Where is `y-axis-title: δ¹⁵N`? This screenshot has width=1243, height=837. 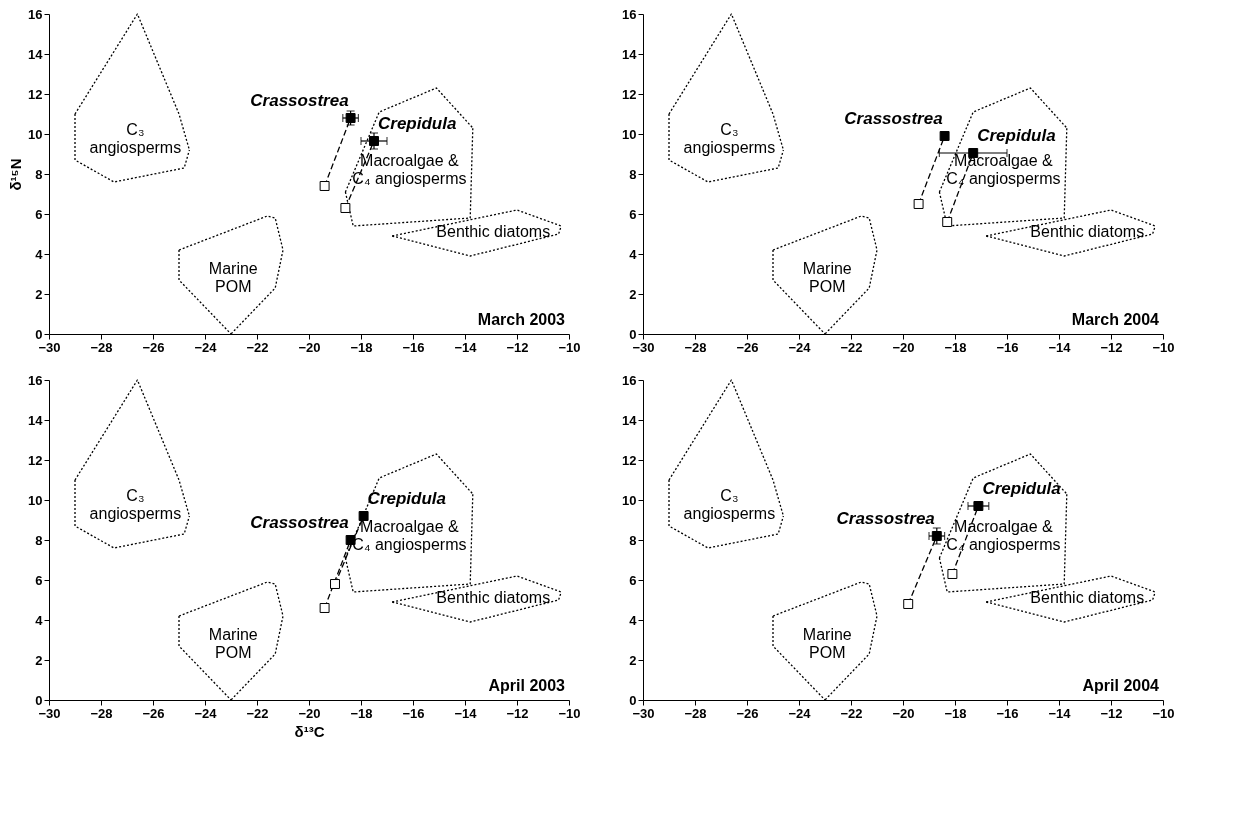
y-axis-title: δ¹⁵N is located at coordinates (16, 174).